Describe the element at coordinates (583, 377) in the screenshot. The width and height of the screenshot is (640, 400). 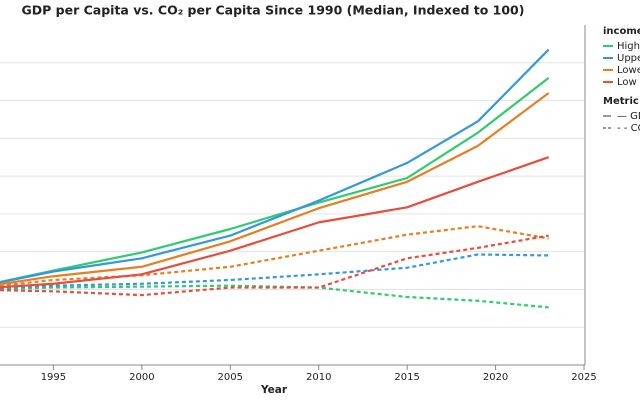
I see `x-tick-label: 2025` at that location.